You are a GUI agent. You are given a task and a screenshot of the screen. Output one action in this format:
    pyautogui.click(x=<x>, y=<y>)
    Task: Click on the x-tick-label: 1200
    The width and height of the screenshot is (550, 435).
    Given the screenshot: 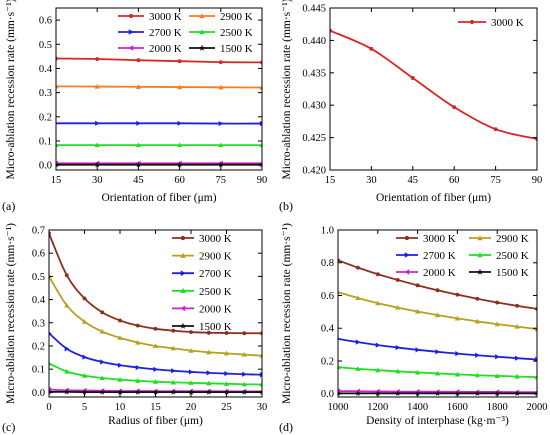 What is the action you would take?
    pyautogui.click(x=377, y=407)
    